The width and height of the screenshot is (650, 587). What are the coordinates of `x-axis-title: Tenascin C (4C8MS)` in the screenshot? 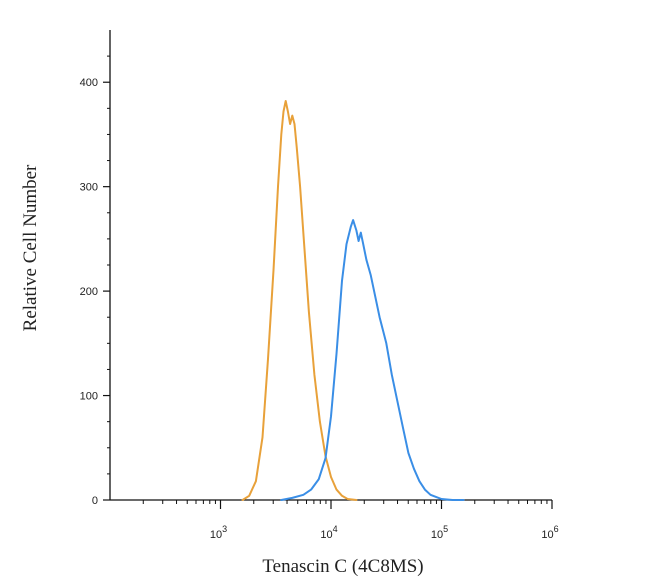 It's located at (342, 566).